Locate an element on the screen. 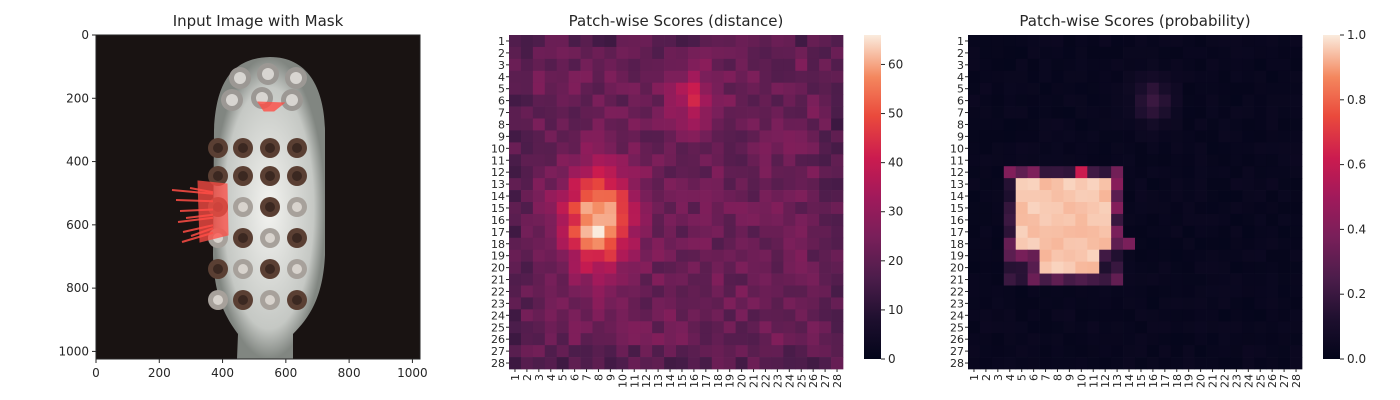 Image resolution: width=1400 pixels, height=400 pixels. colorbar-probability-ticks: 0.00.20.40.60.81.0 is located at coordinates (1353, 197).